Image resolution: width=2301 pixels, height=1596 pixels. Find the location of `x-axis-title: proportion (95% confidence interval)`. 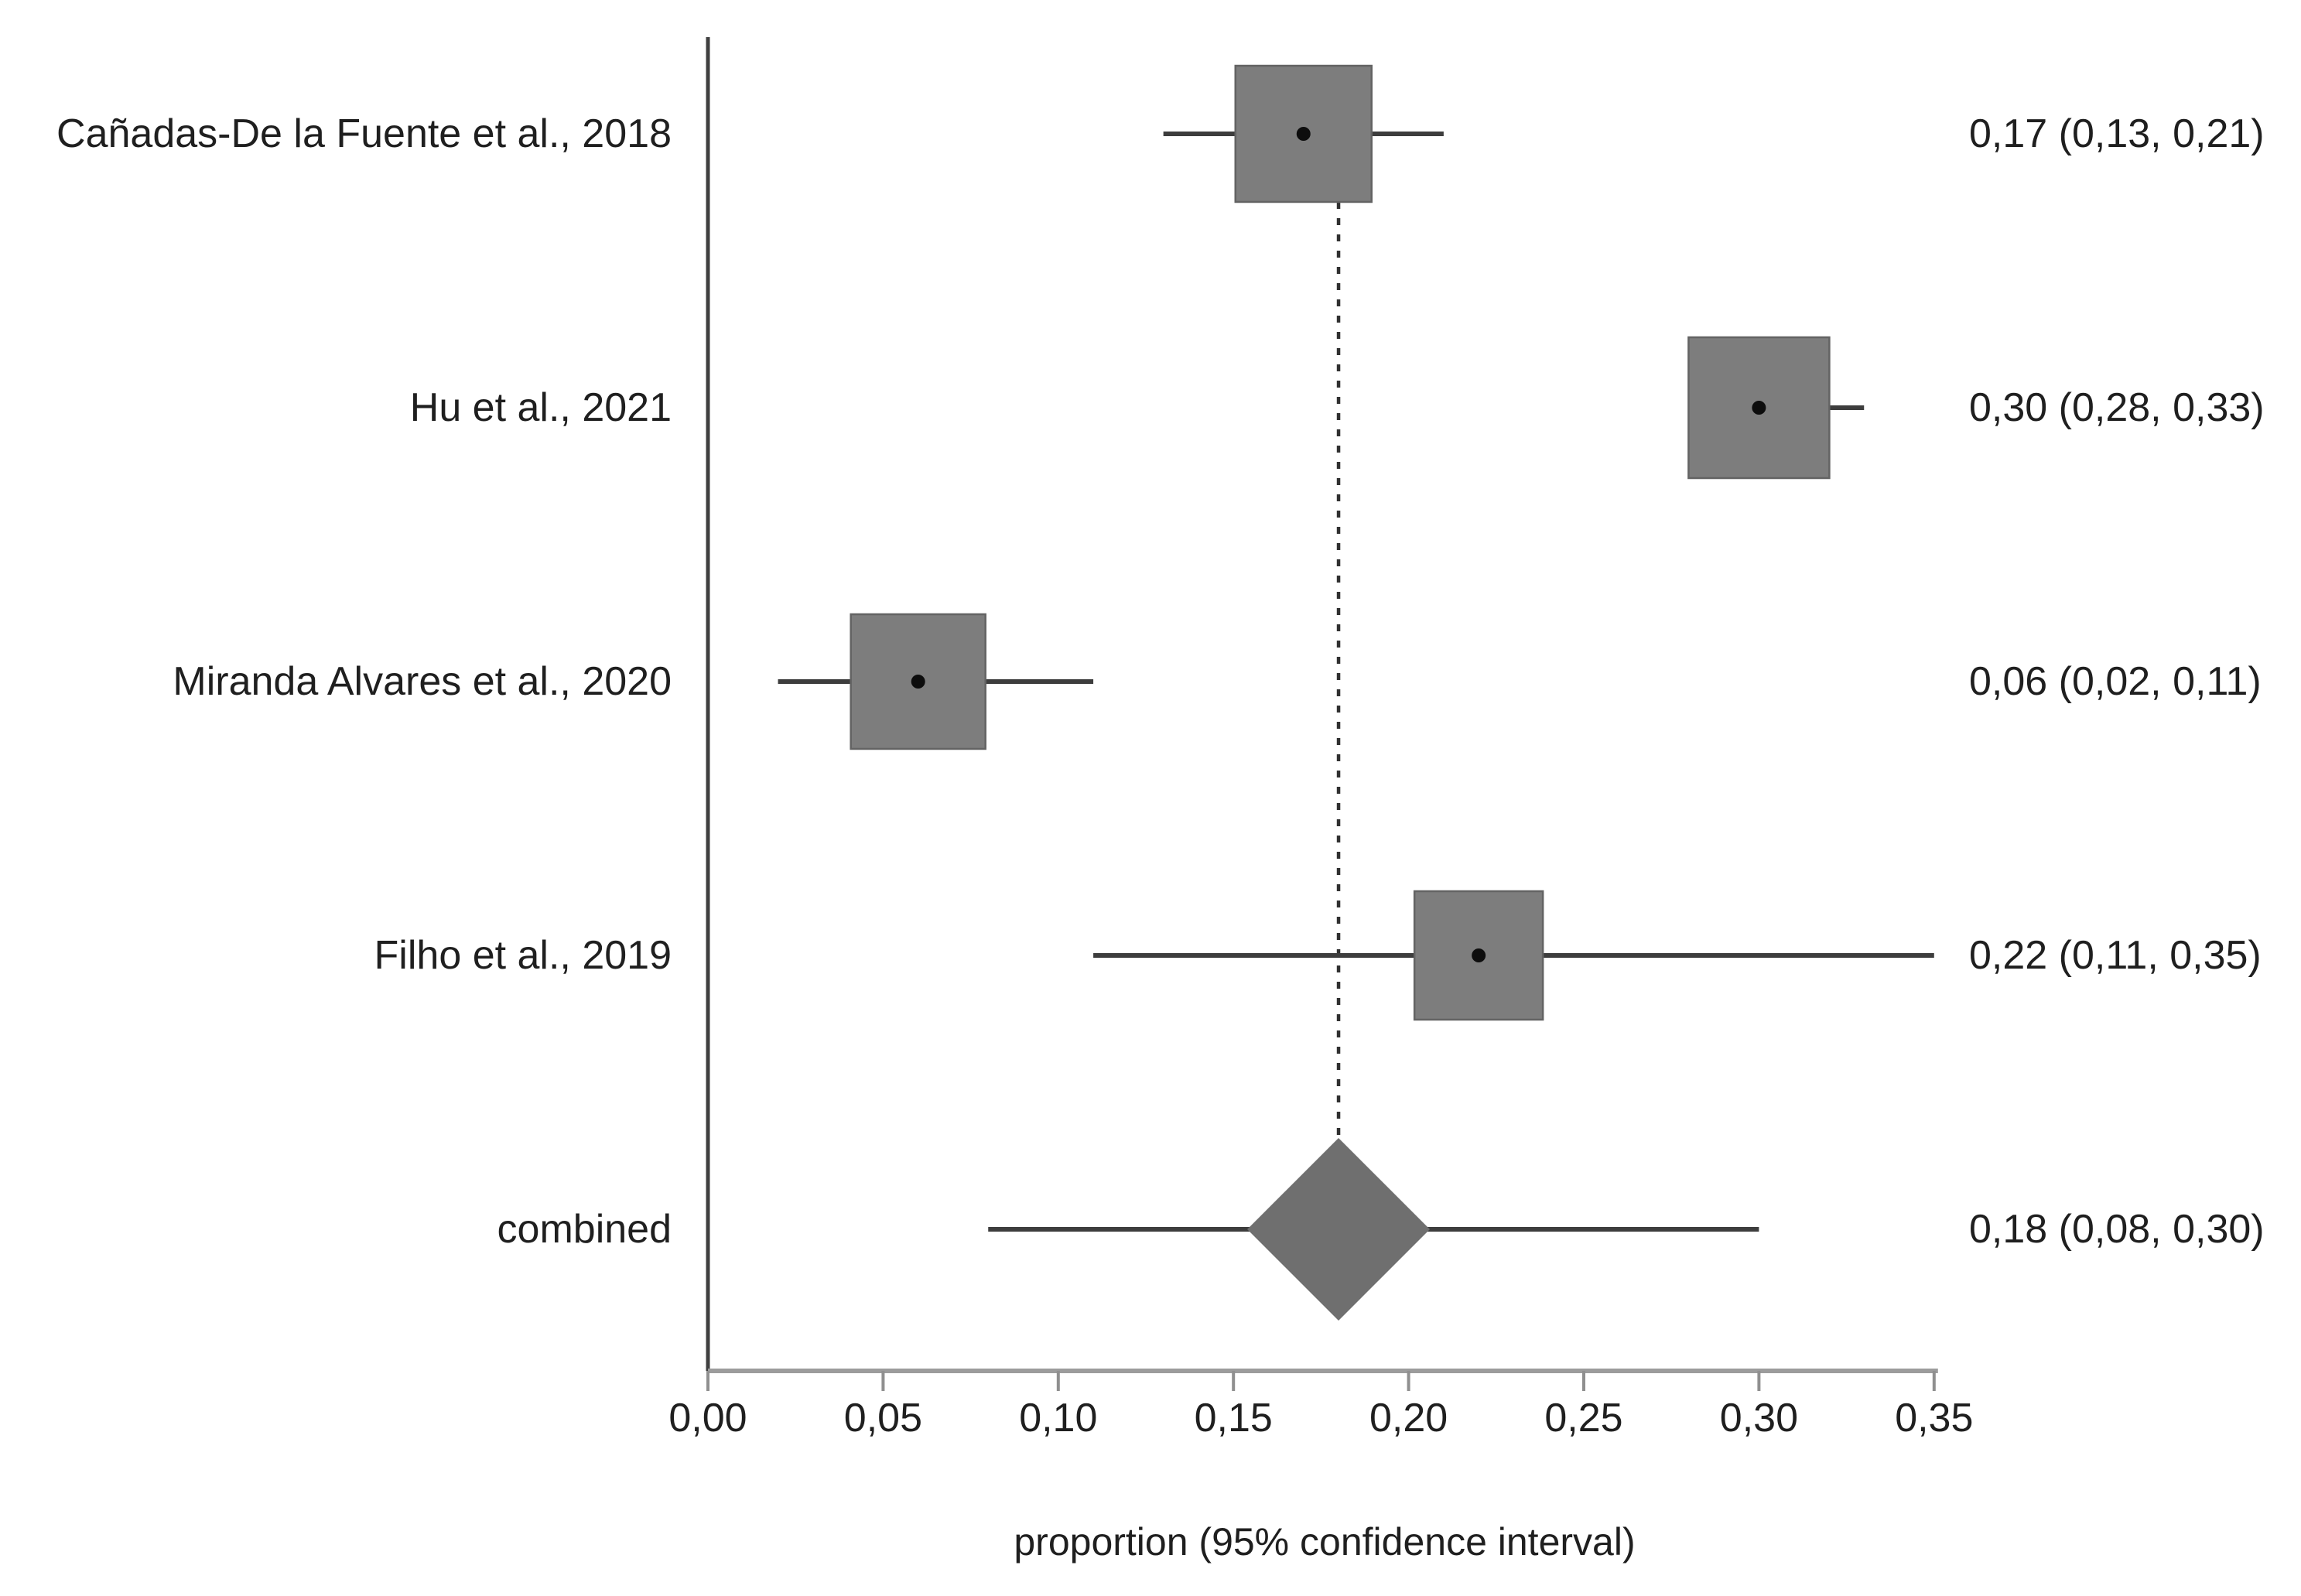

x-axis-title: proportion (95% confidence interval) is located at coordinates (1324, 1542).